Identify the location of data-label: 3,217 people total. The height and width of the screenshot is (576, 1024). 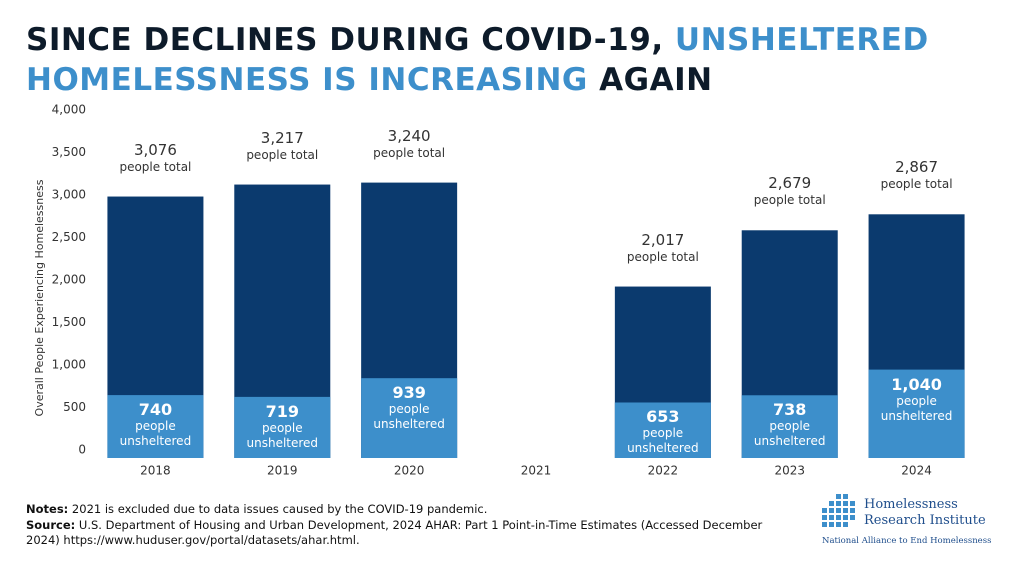
(282, 146).